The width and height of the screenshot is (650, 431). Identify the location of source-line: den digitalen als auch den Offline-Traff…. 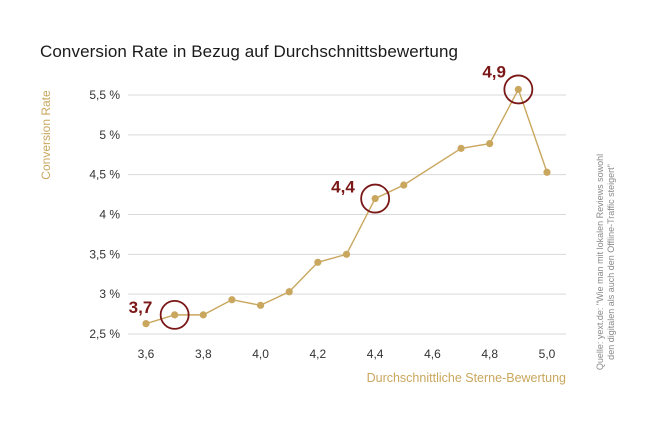
(611, 262).